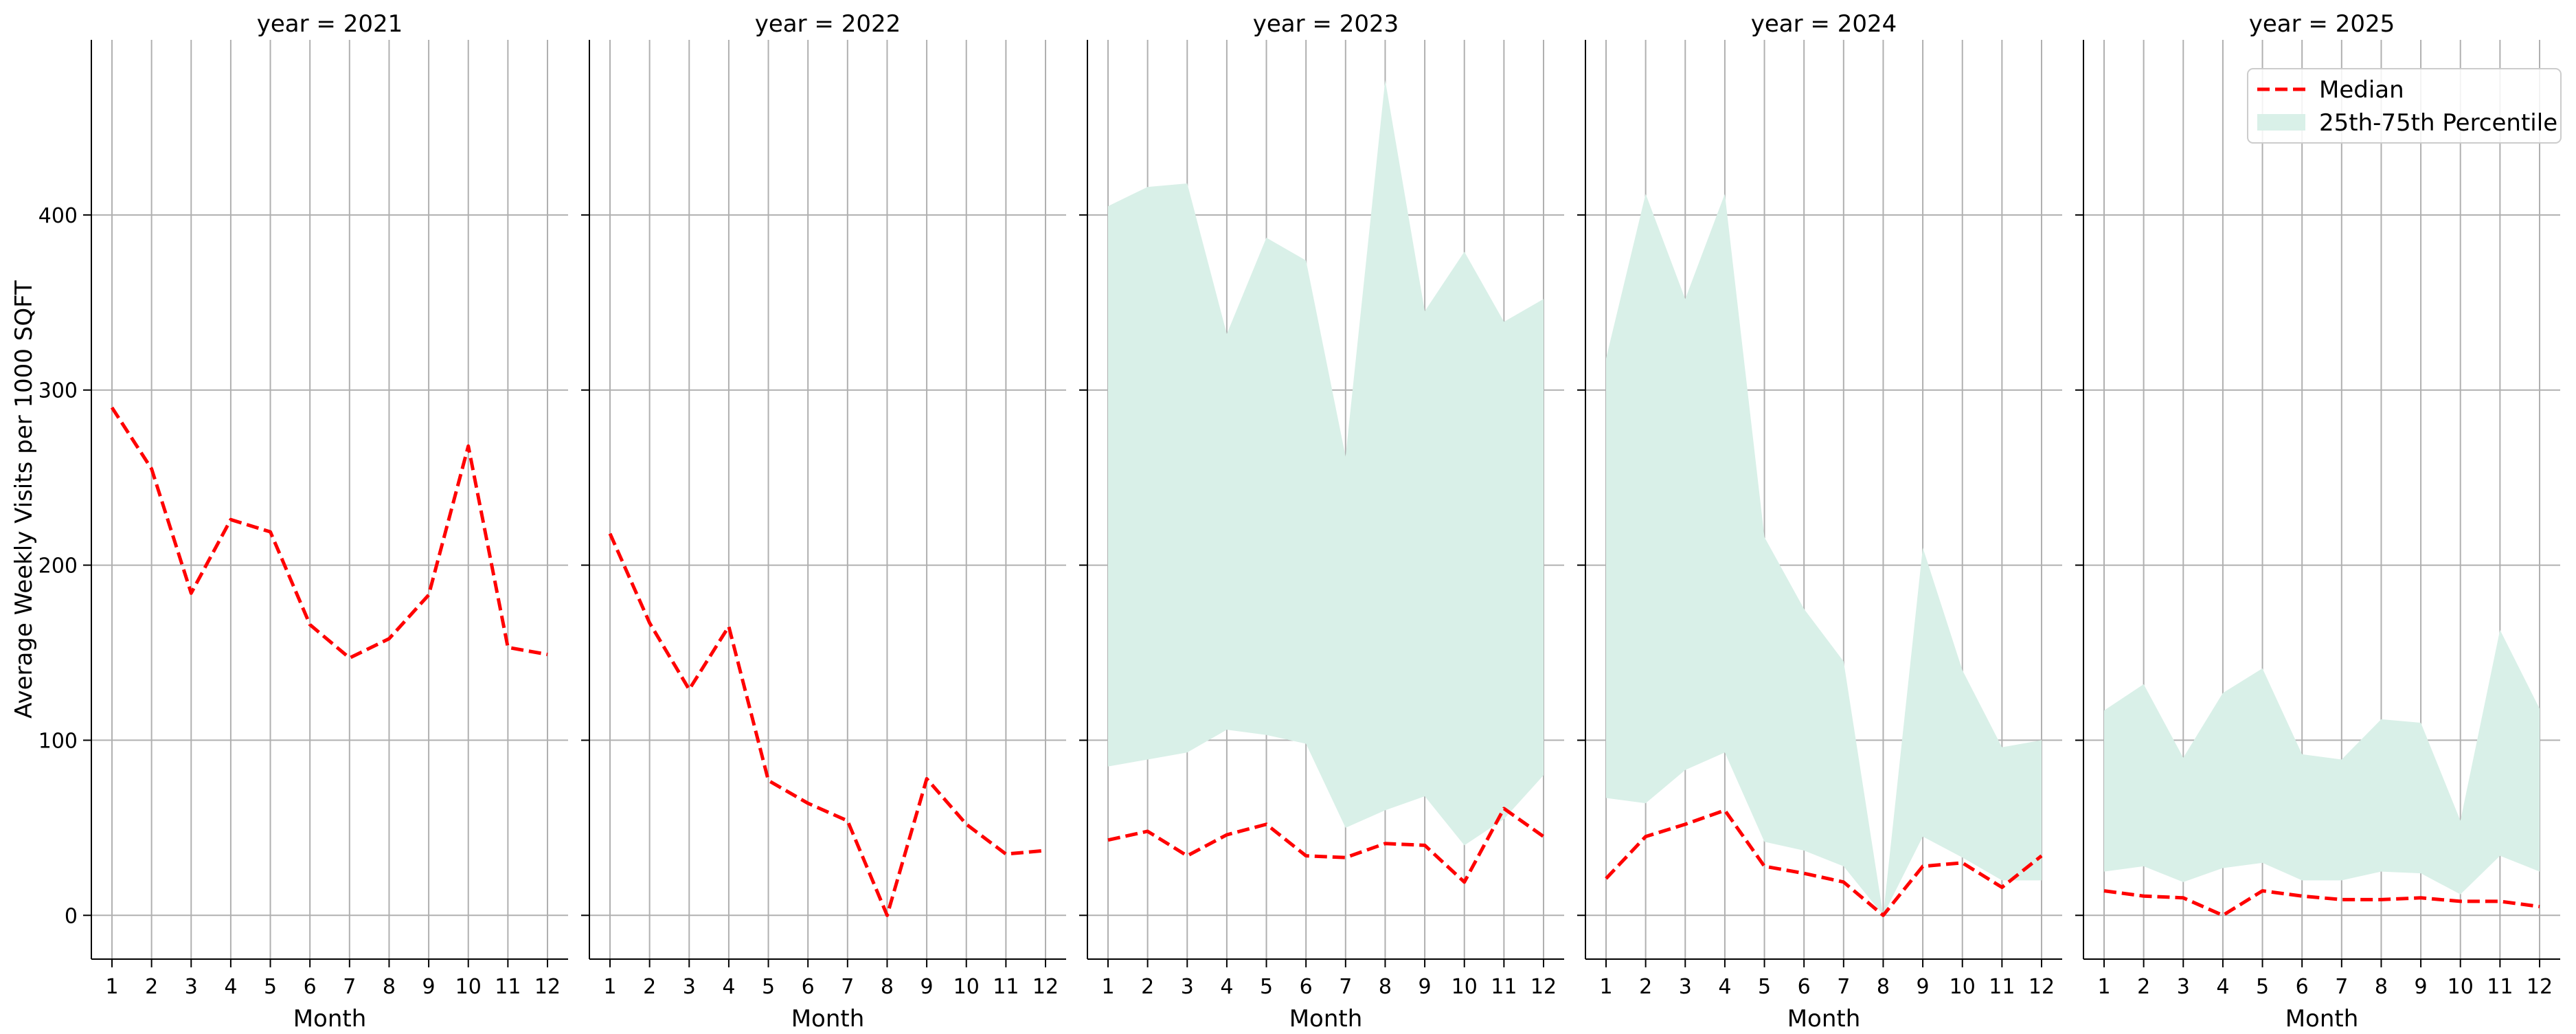 Image resolution: width=2576 pixels, height=1034 pixels. What do you see at coordinates (2361, 90) in the screenshot?
I see `legend-median-label: Median` at bounding box center [2361, 90].